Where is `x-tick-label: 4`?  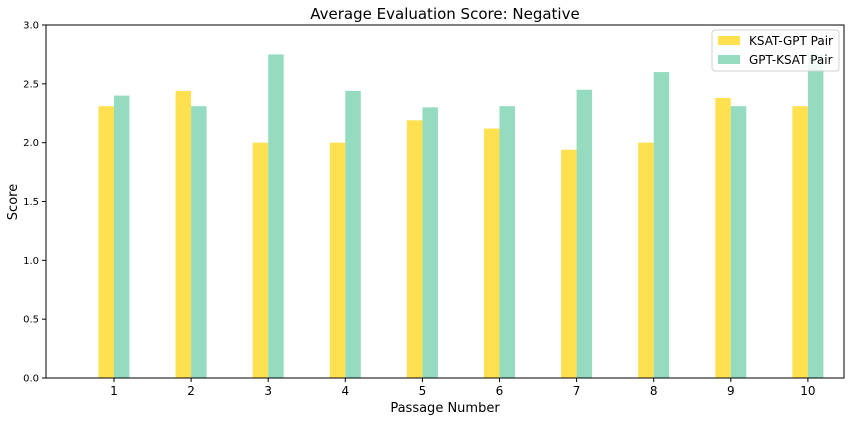
x-tick-label: 4 is located at coordinates (345, 391).